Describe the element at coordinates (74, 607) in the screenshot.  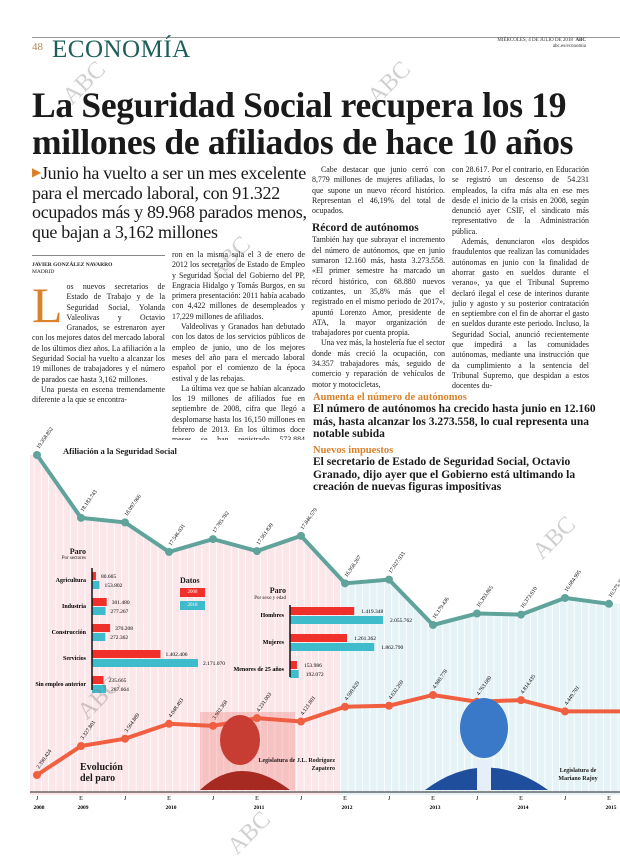
I see `sector-category: Industria` at that location.